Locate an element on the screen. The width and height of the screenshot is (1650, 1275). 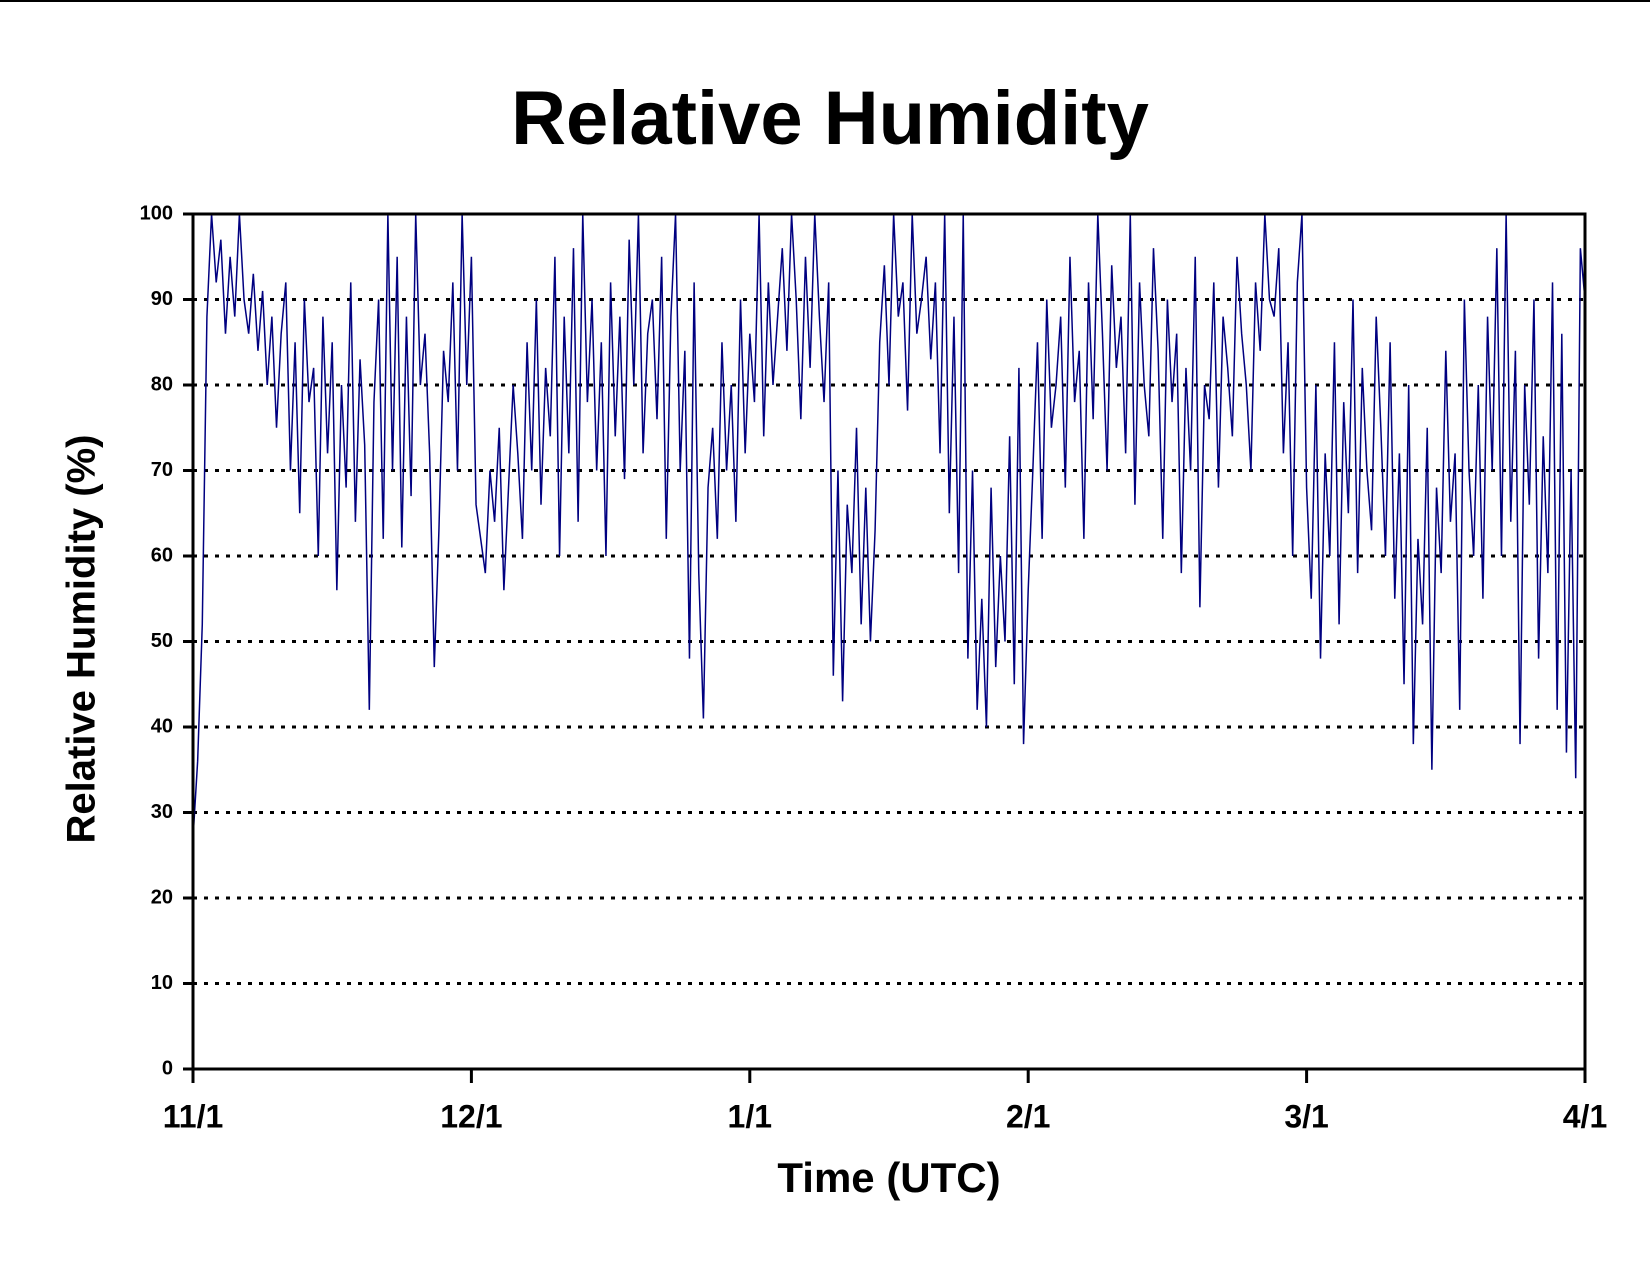
x-axis-label: Time (UTC) is located at coordinates (888, 1177).